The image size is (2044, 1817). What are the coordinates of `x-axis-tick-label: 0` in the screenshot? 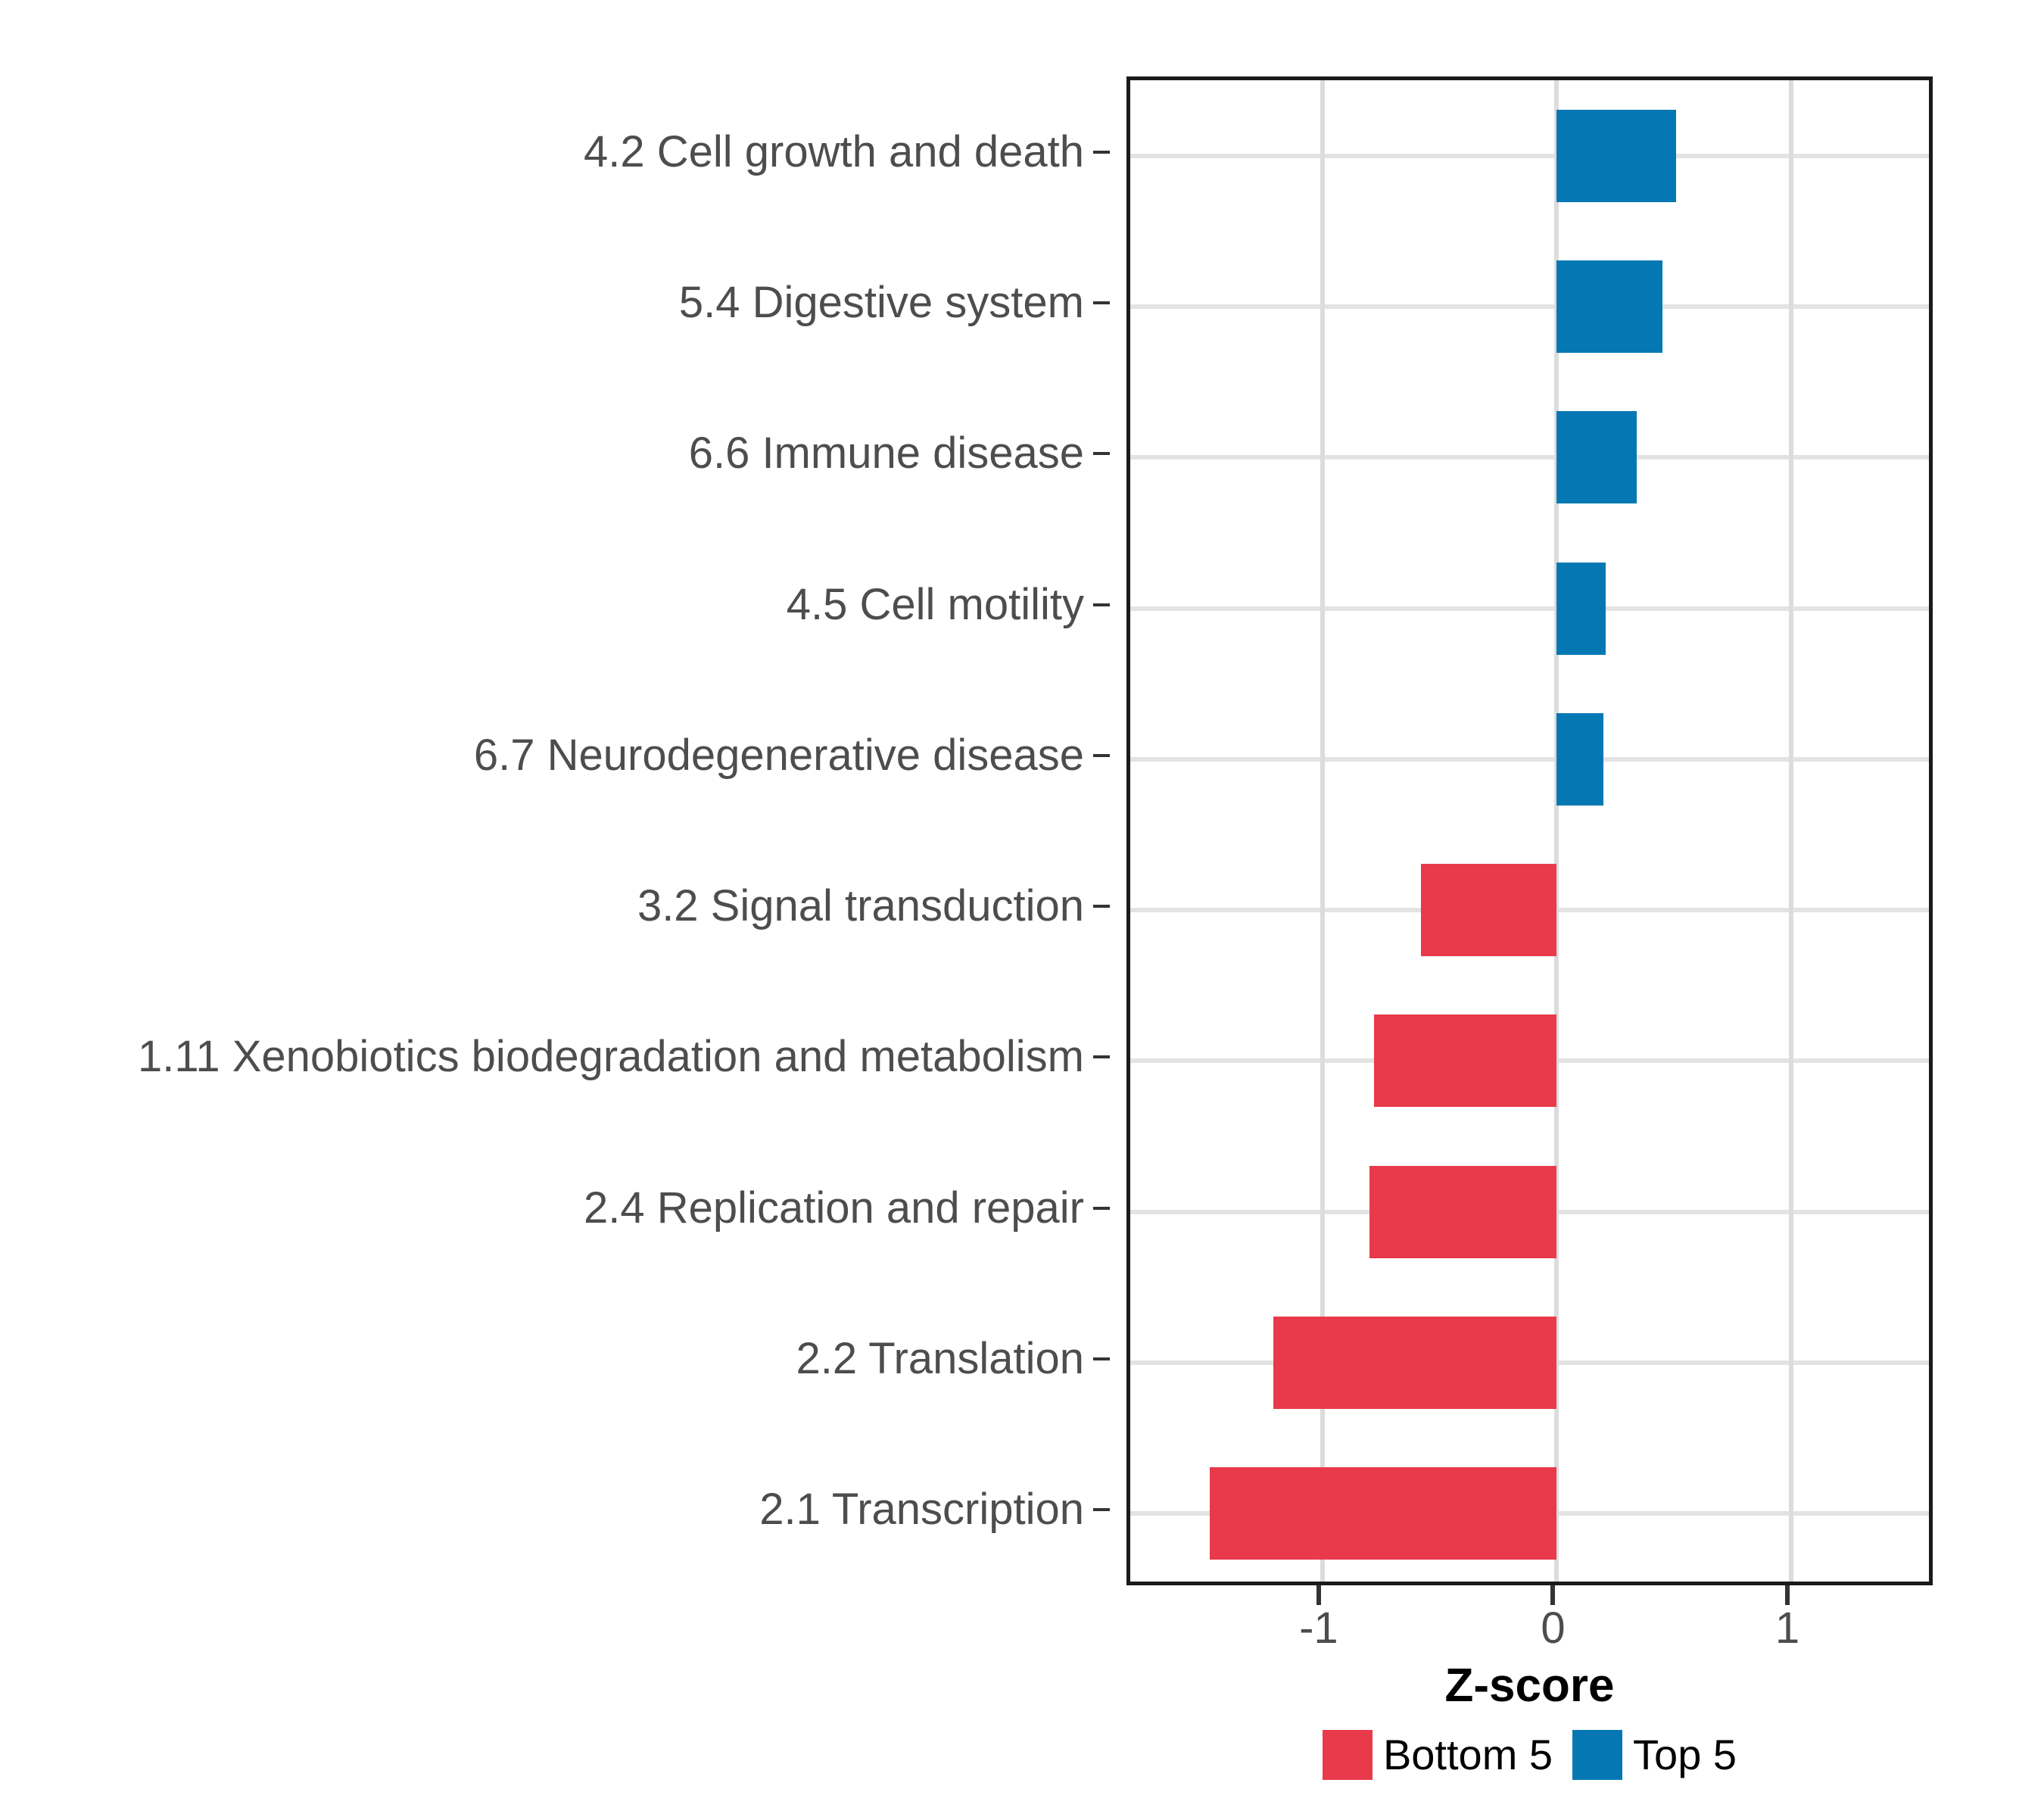 It's located at (1553, 1628).